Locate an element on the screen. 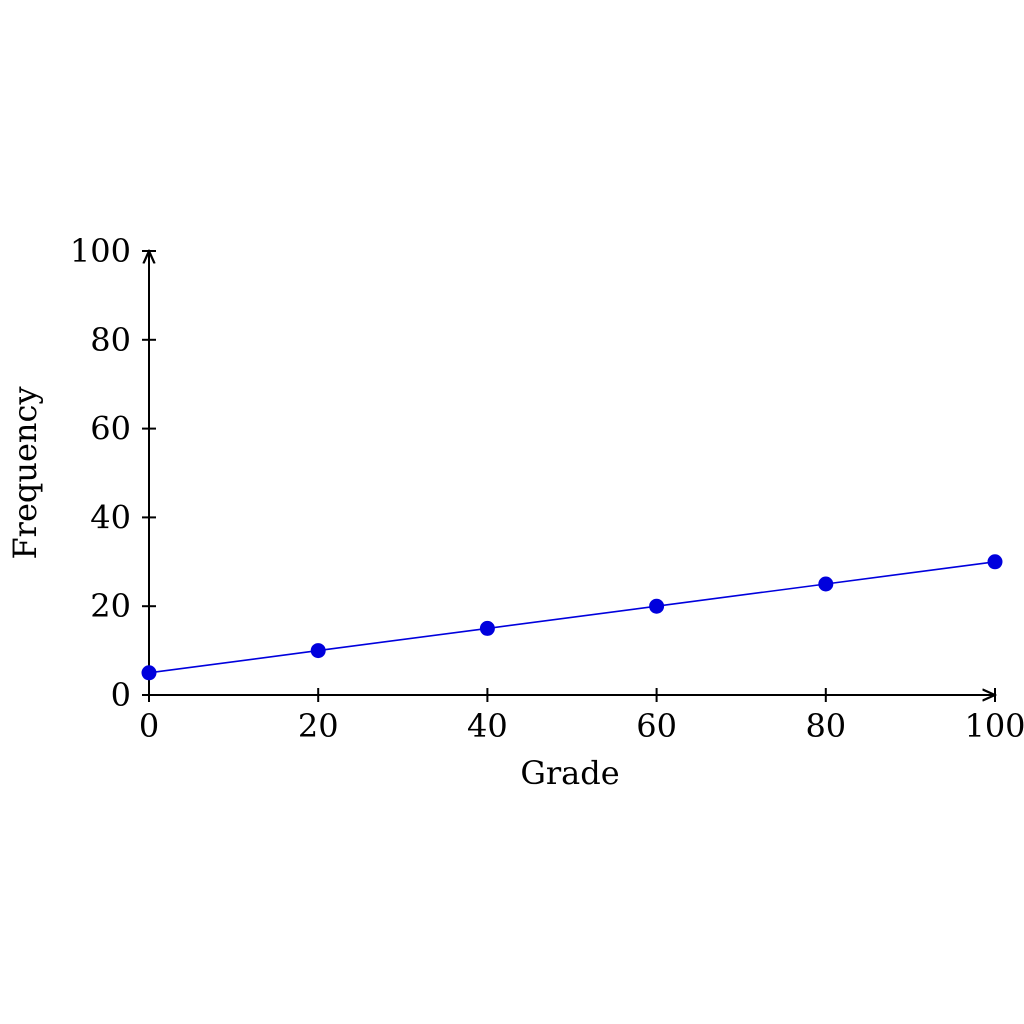 The height and width of the screenshot is (1024, 1024). x-tick-label: 0 is located at coordinates (149, 726).